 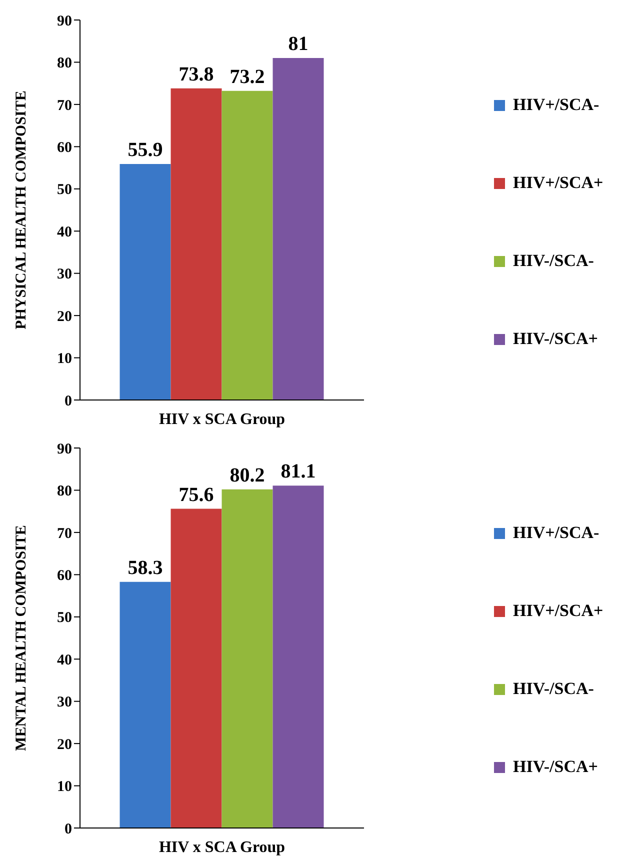 What do you see at coordinates (21, 210) in the screenshot?
I see `y-axis-title: PHYSICAL HEALTH COMPOSITE` at bounding box center [21, 210].